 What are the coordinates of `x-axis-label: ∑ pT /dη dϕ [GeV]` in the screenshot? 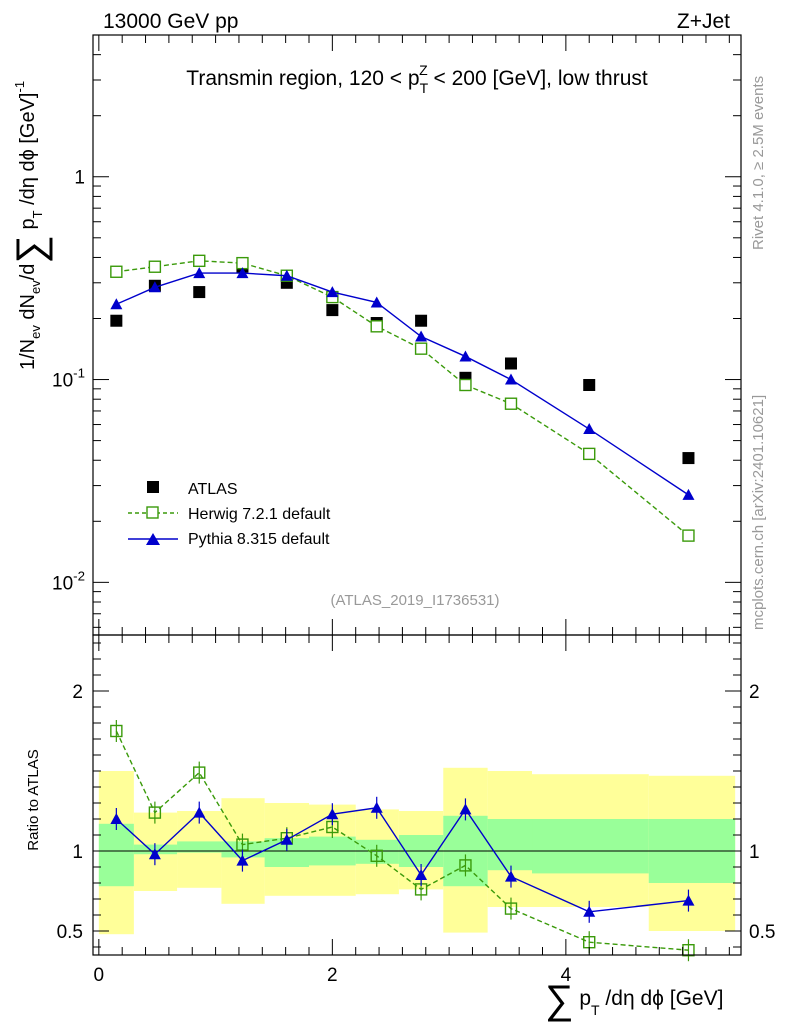 It's located at (634, 1000).